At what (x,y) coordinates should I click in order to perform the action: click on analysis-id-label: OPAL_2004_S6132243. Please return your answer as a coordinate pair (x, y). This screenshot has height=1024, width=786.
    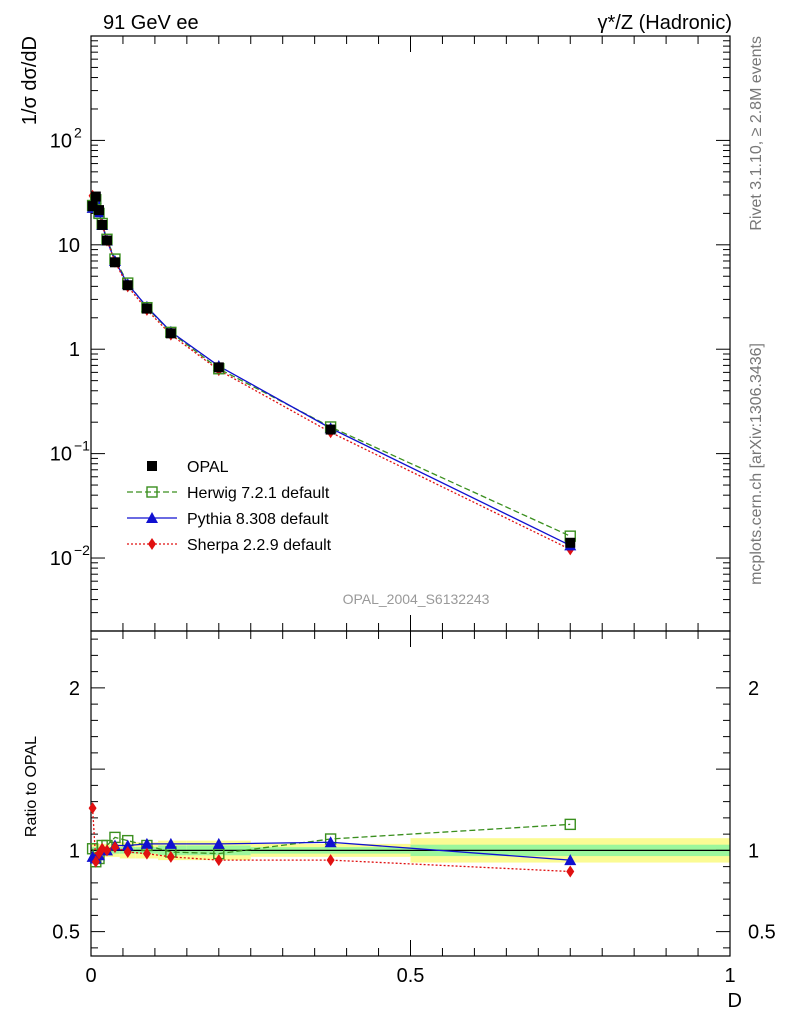
    Looking at the image, I should click on (416, 599).